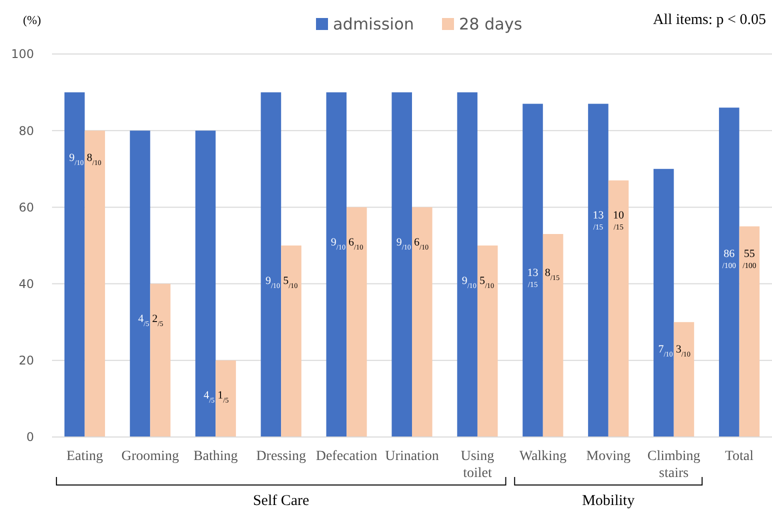 This screenshot has width=772, height=512. I want to click on x-tick-label: Urination, so click(412, 456).